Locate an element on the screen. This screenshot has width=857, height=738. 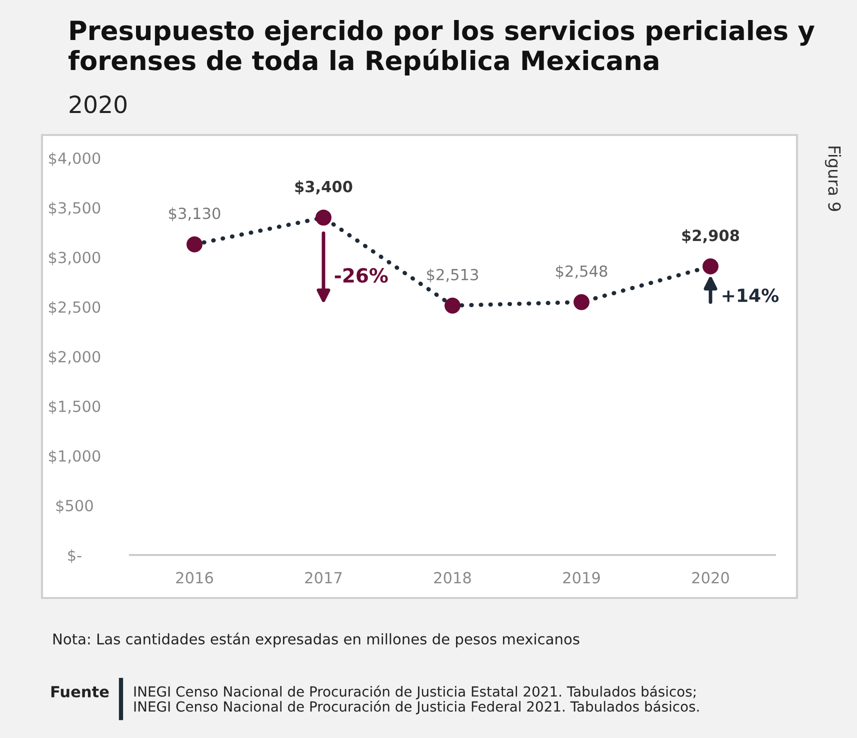
annotation: +14% is located at coordinates (750, 295).